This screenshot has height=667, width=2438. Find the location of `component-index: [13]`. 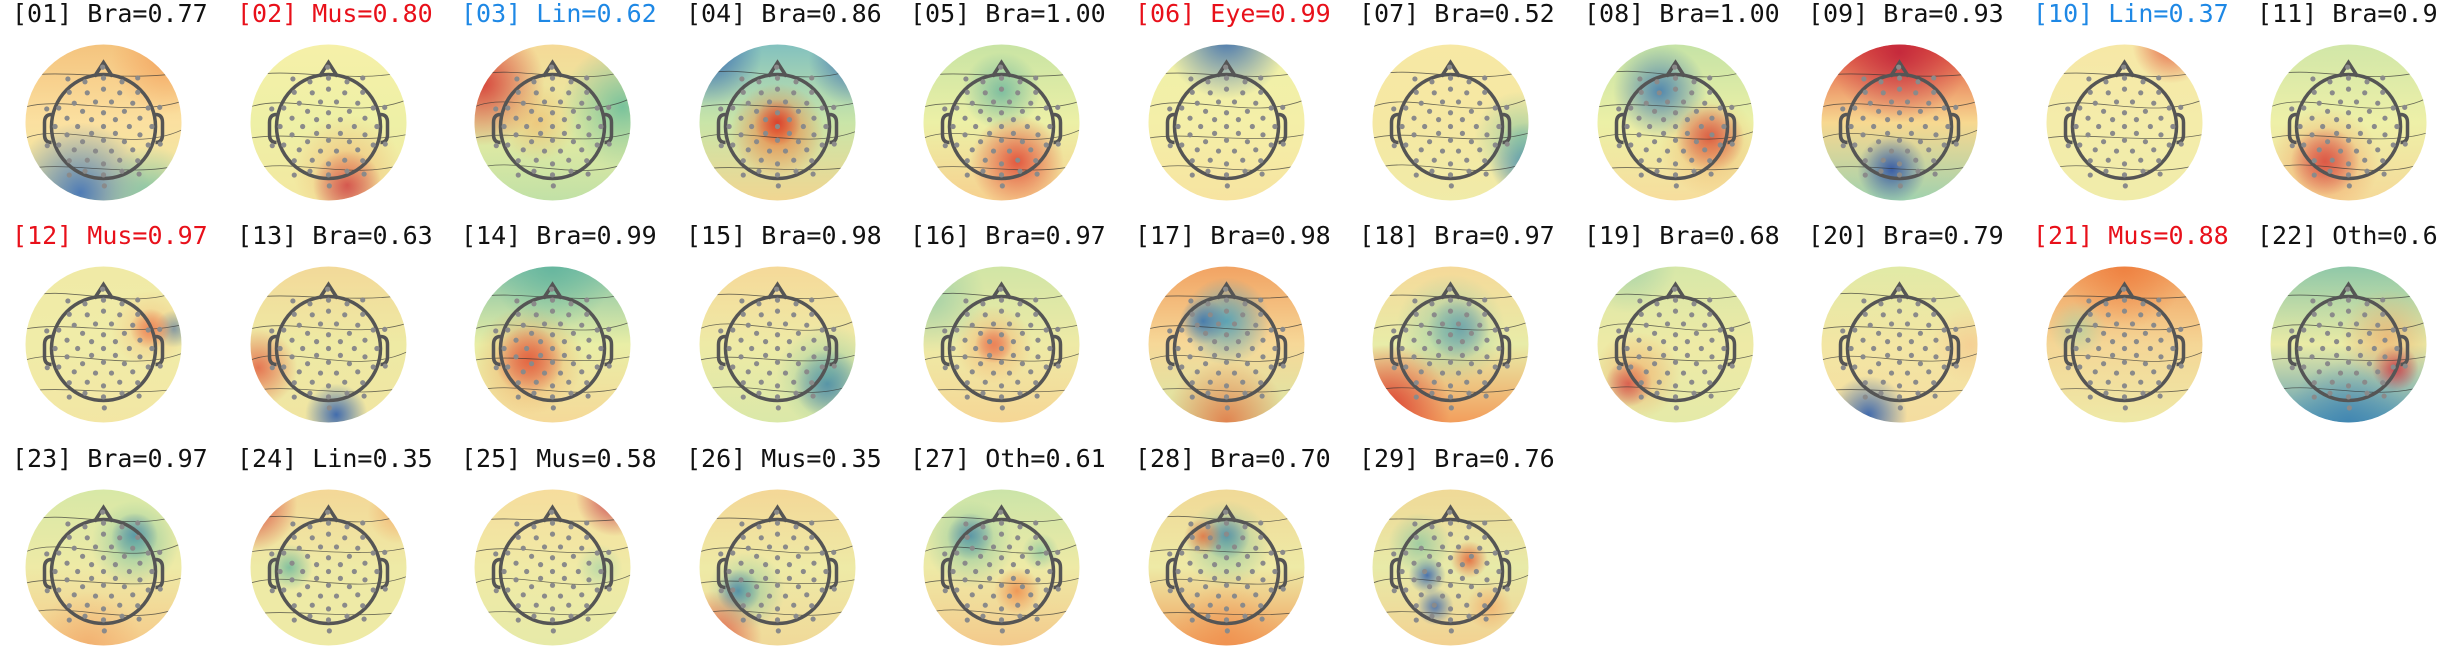

component-index: [13] is located at coordinates (267, 235).